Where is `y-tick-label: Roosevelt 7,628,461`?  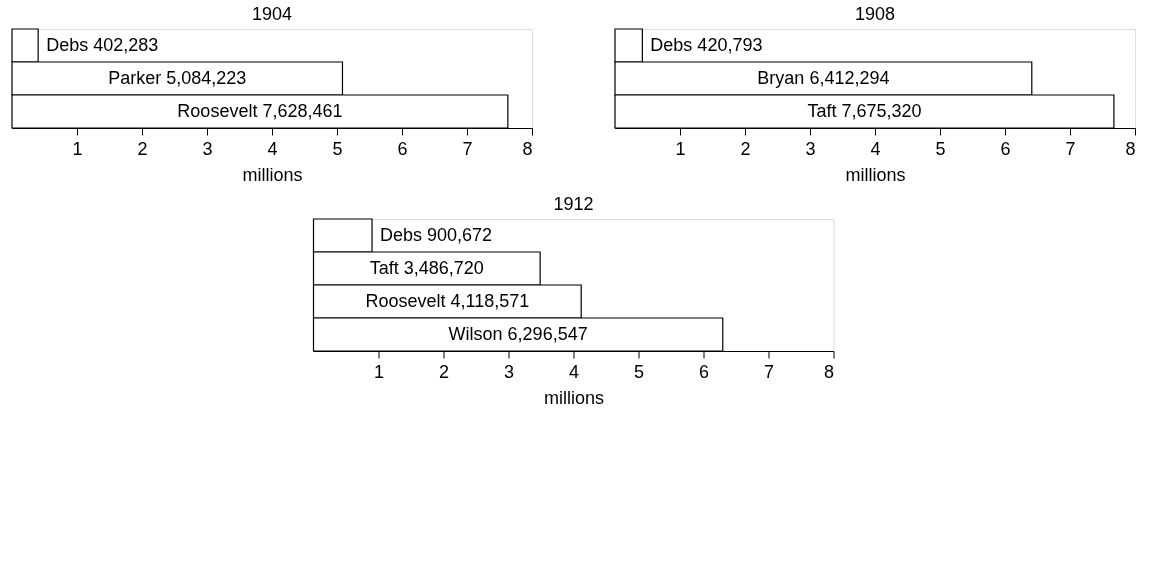 y-tick-label: Roosevelt 7,628,461 is located at coordinates (260, 110).